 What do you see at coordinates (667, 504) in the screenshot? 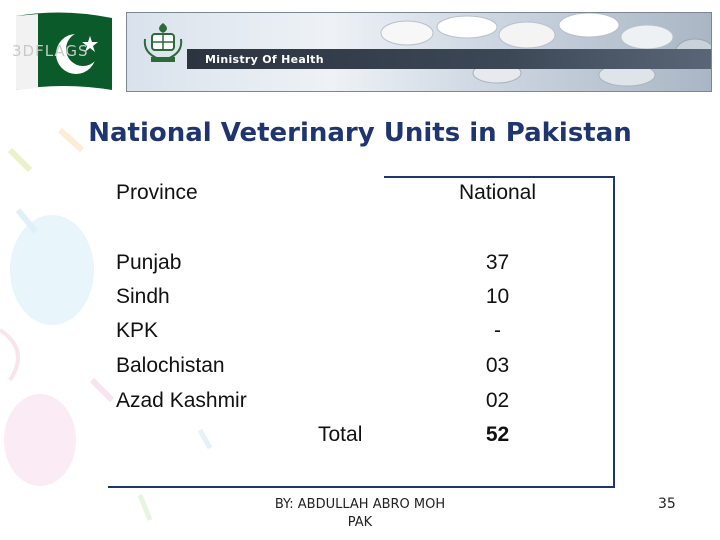
I see `page-number: 35` at bounding box center [667, 504].